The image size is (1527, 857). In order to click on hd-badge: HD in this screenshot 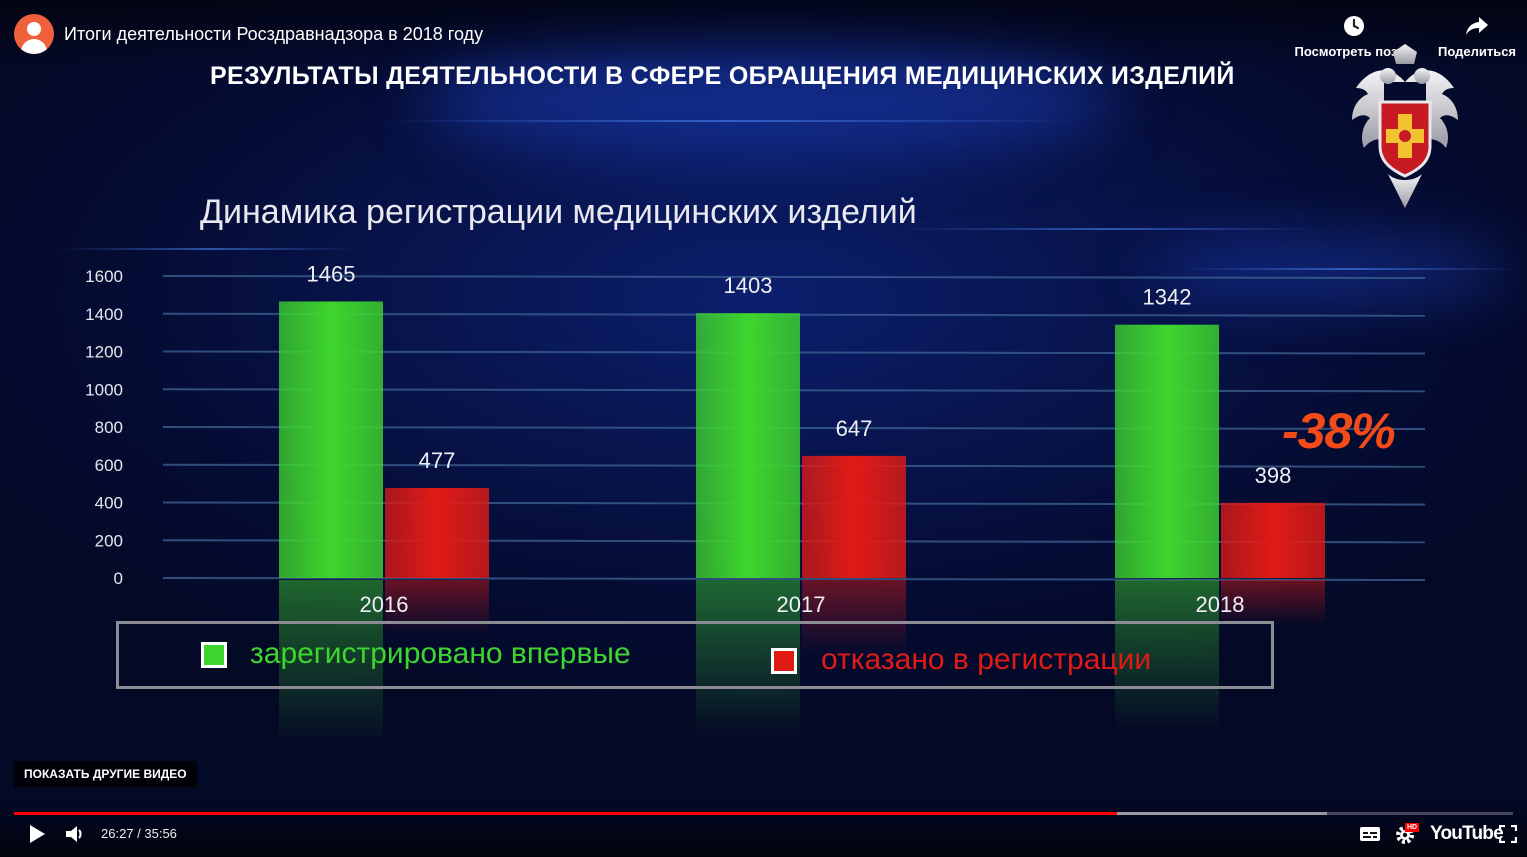, I will do `click(1412, 827)`.